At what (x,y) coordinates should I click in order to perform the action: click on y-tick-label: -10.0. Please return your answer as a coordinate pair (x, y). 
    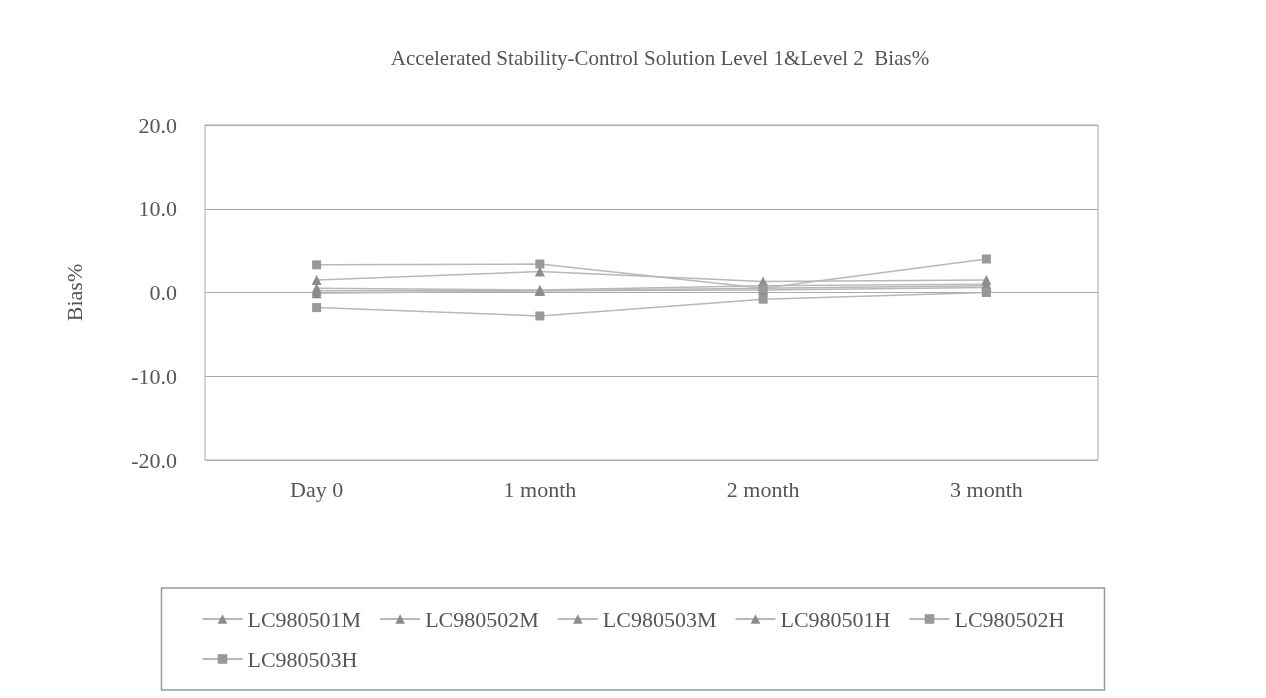
    Looking at the image, I should click on (154, 376).